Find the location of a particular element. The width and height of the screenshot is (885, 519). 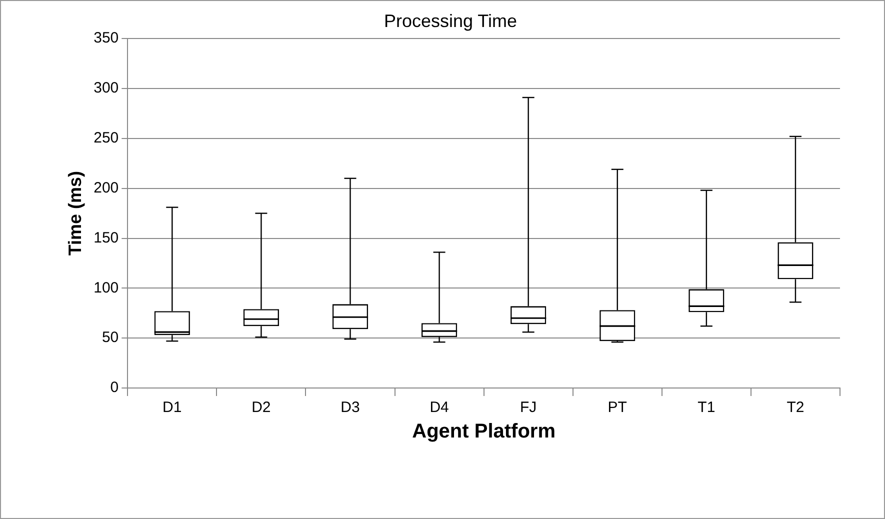

y-tick-label: 200 is located at coordinates (106, 187).